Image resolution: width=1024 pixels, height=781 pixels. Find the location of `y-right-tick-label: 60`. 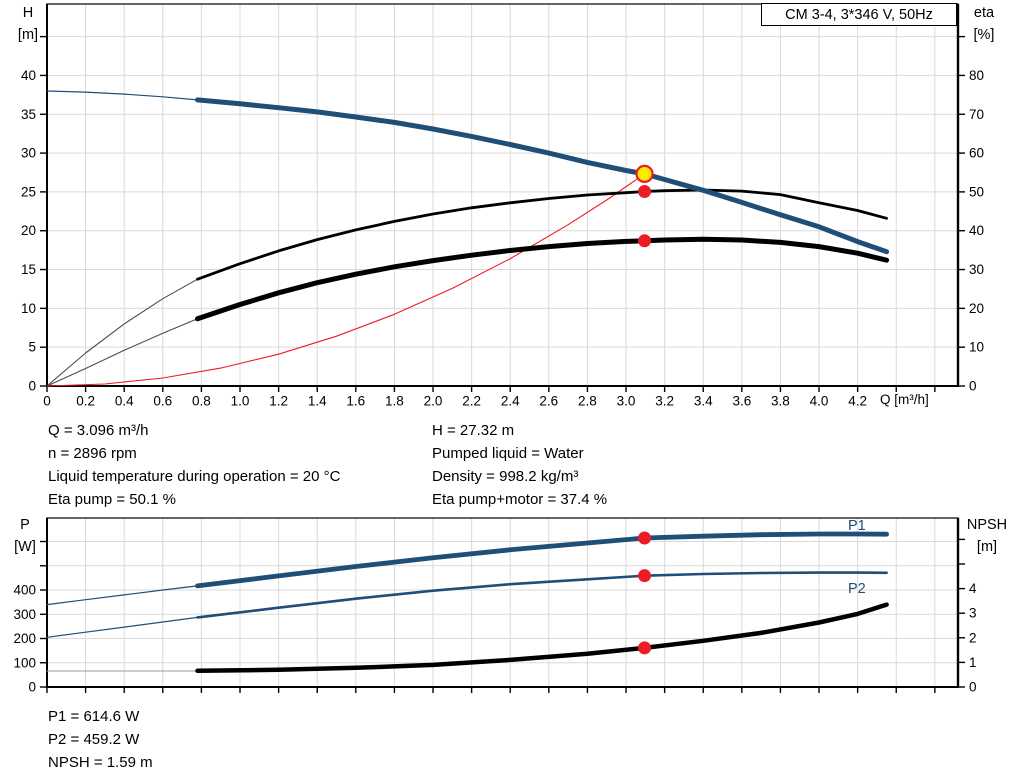

y-right-tick-label: 60 is located at coordinates (976, 153).